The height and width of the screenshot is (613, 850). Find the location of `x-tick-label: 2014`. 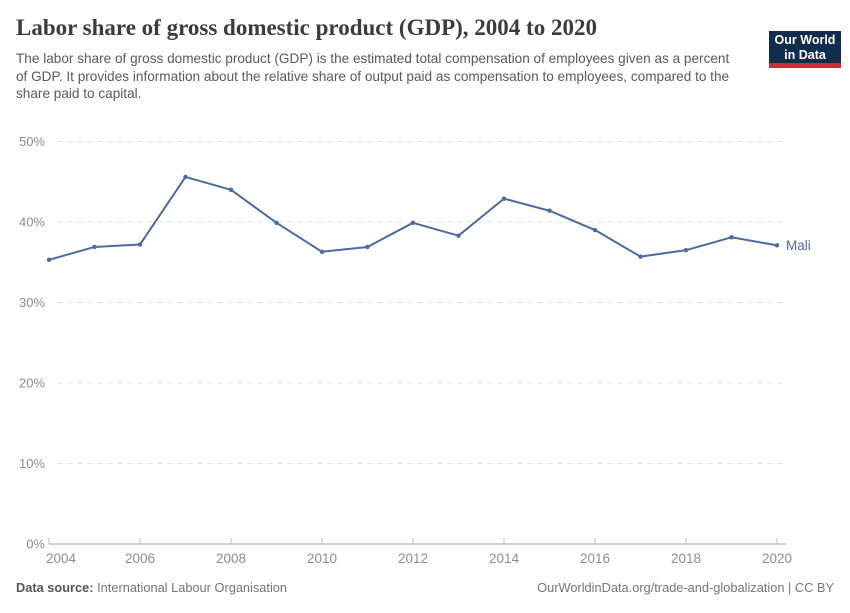

x-tick-label: 2014 is located at coordinates (504, 558).